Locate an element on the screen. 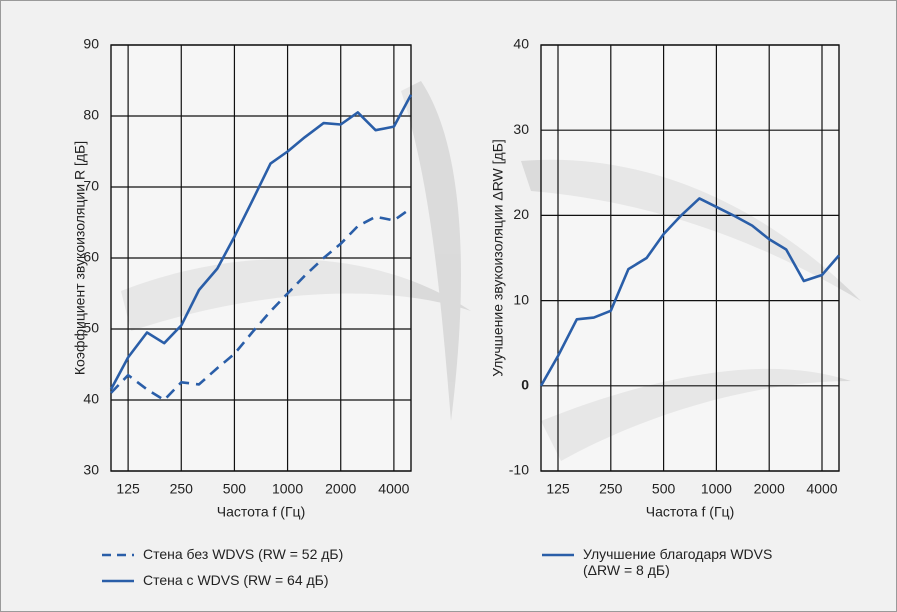 The height and width of the screenshot is (612, 897). y-tick-label: 60 is located at coordinates (91, 257).